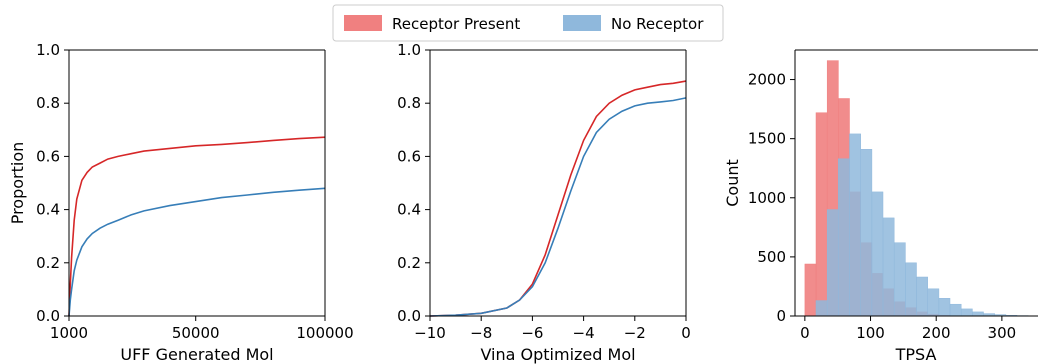  I want to click on legend-swatch-no-receptor, so click(582, 23).